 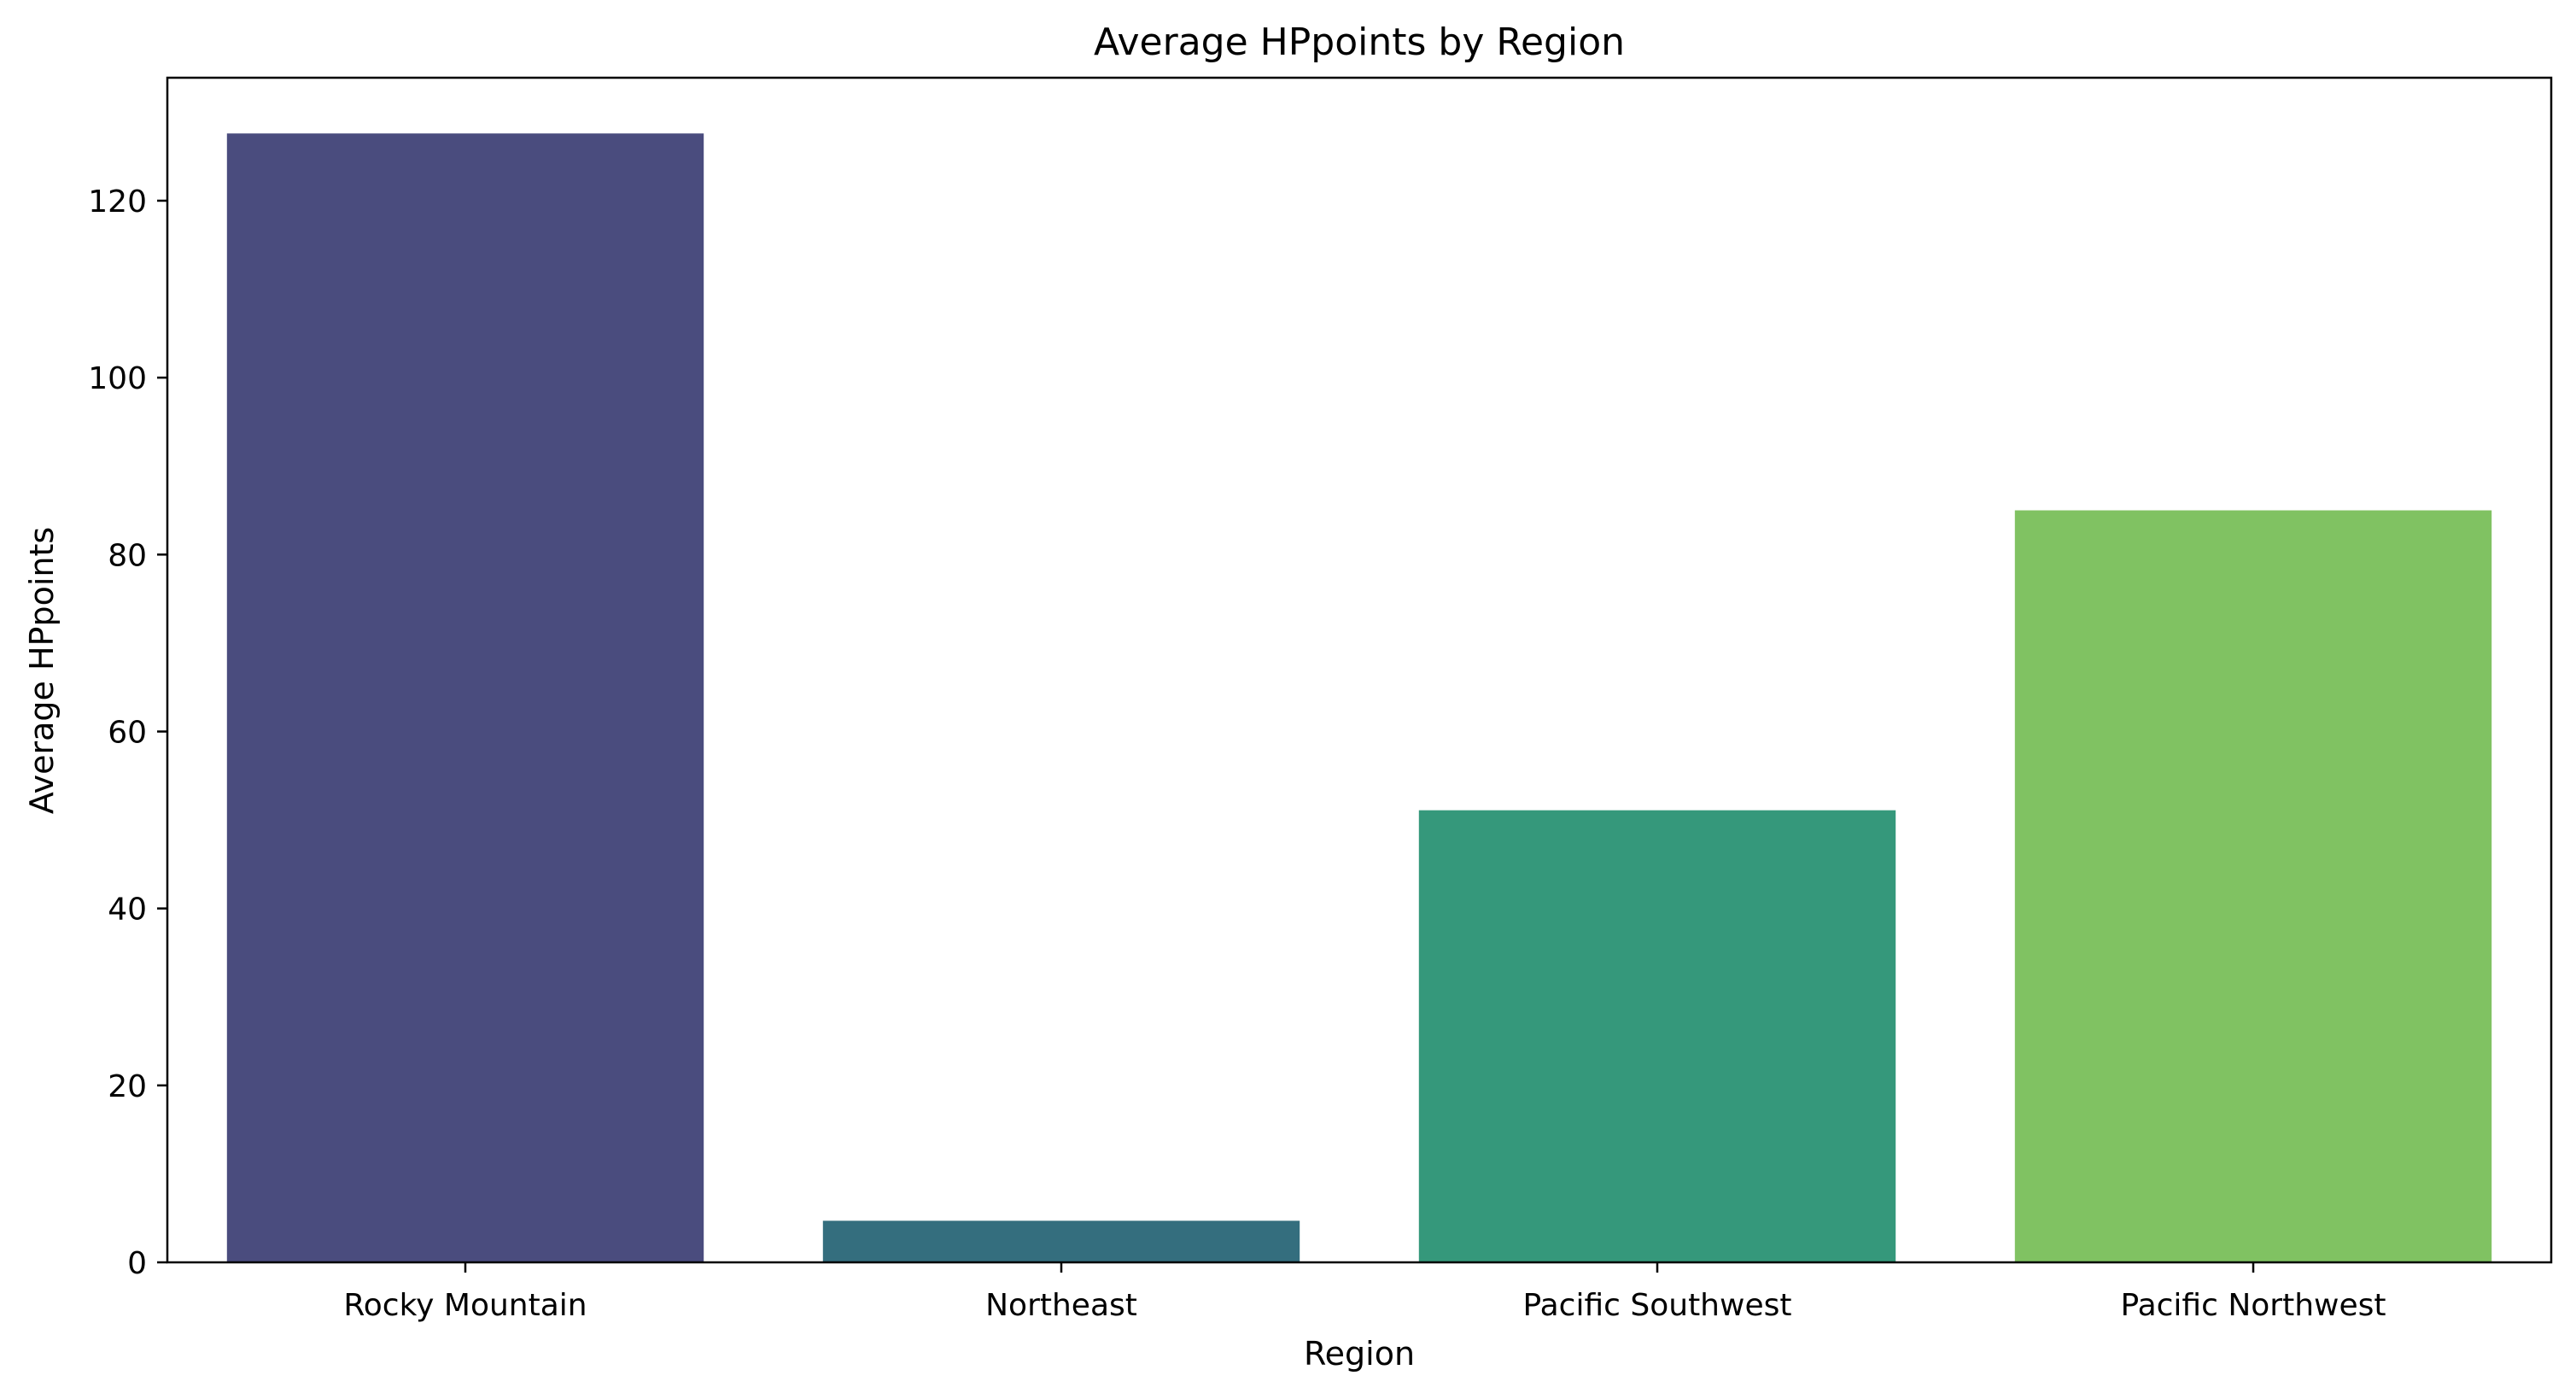 I want to click on x-tick-label: Pacific Southwest, so click(x=1657, y=1305).